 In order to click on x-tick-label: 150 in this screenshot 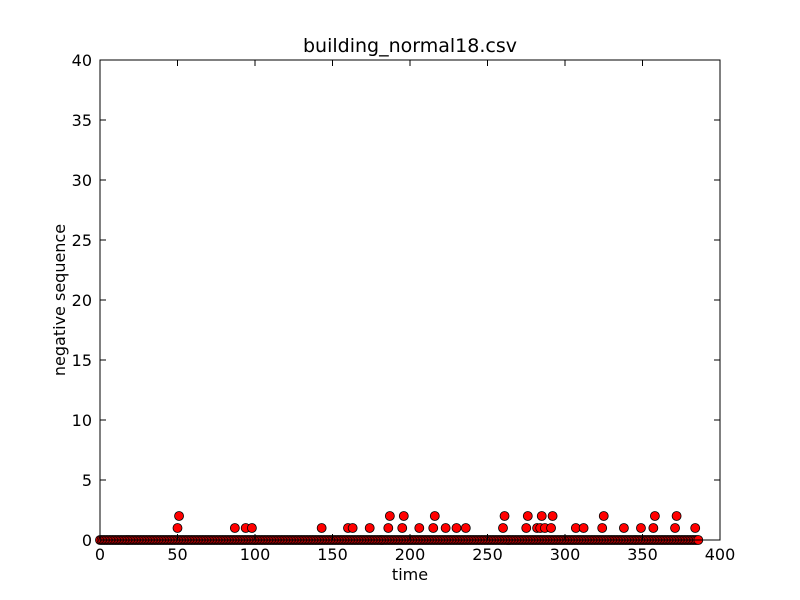, I will do `click(332, 554)`.